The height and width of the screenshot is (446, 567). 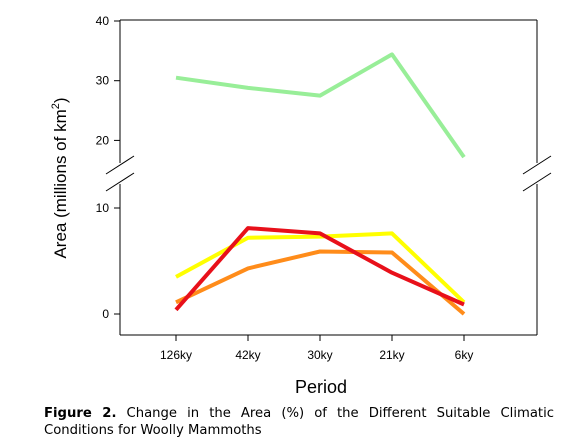 What do you see at coordinates (319, 355) in the screenshot?
I see `x-tick-label: 30ky` at bounding box center [319, 355].